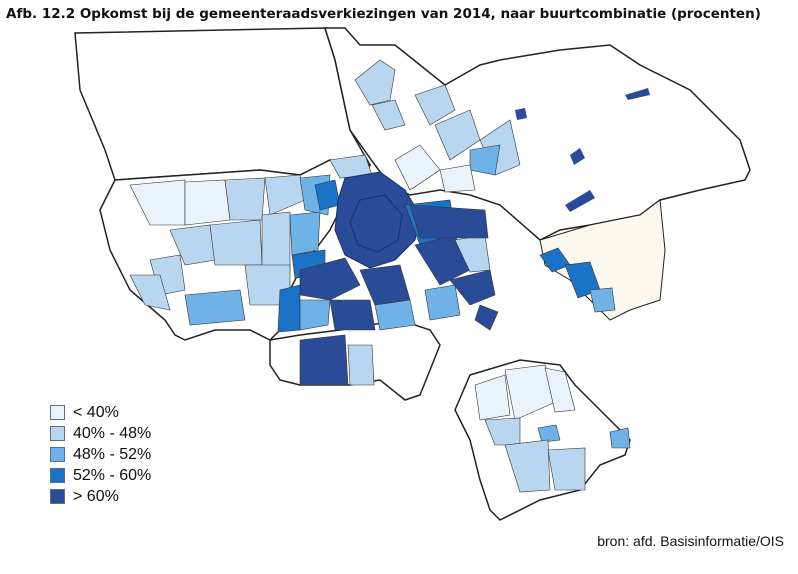  What do you see at coordinates (472, 287) in the screenshot?
I see `area-east3` at bounding box center [472, 287].